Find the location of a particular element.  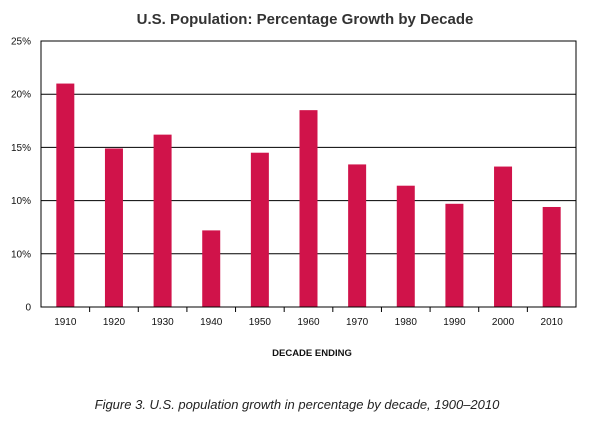

bar-2000 is located at coordinates (503, 236).